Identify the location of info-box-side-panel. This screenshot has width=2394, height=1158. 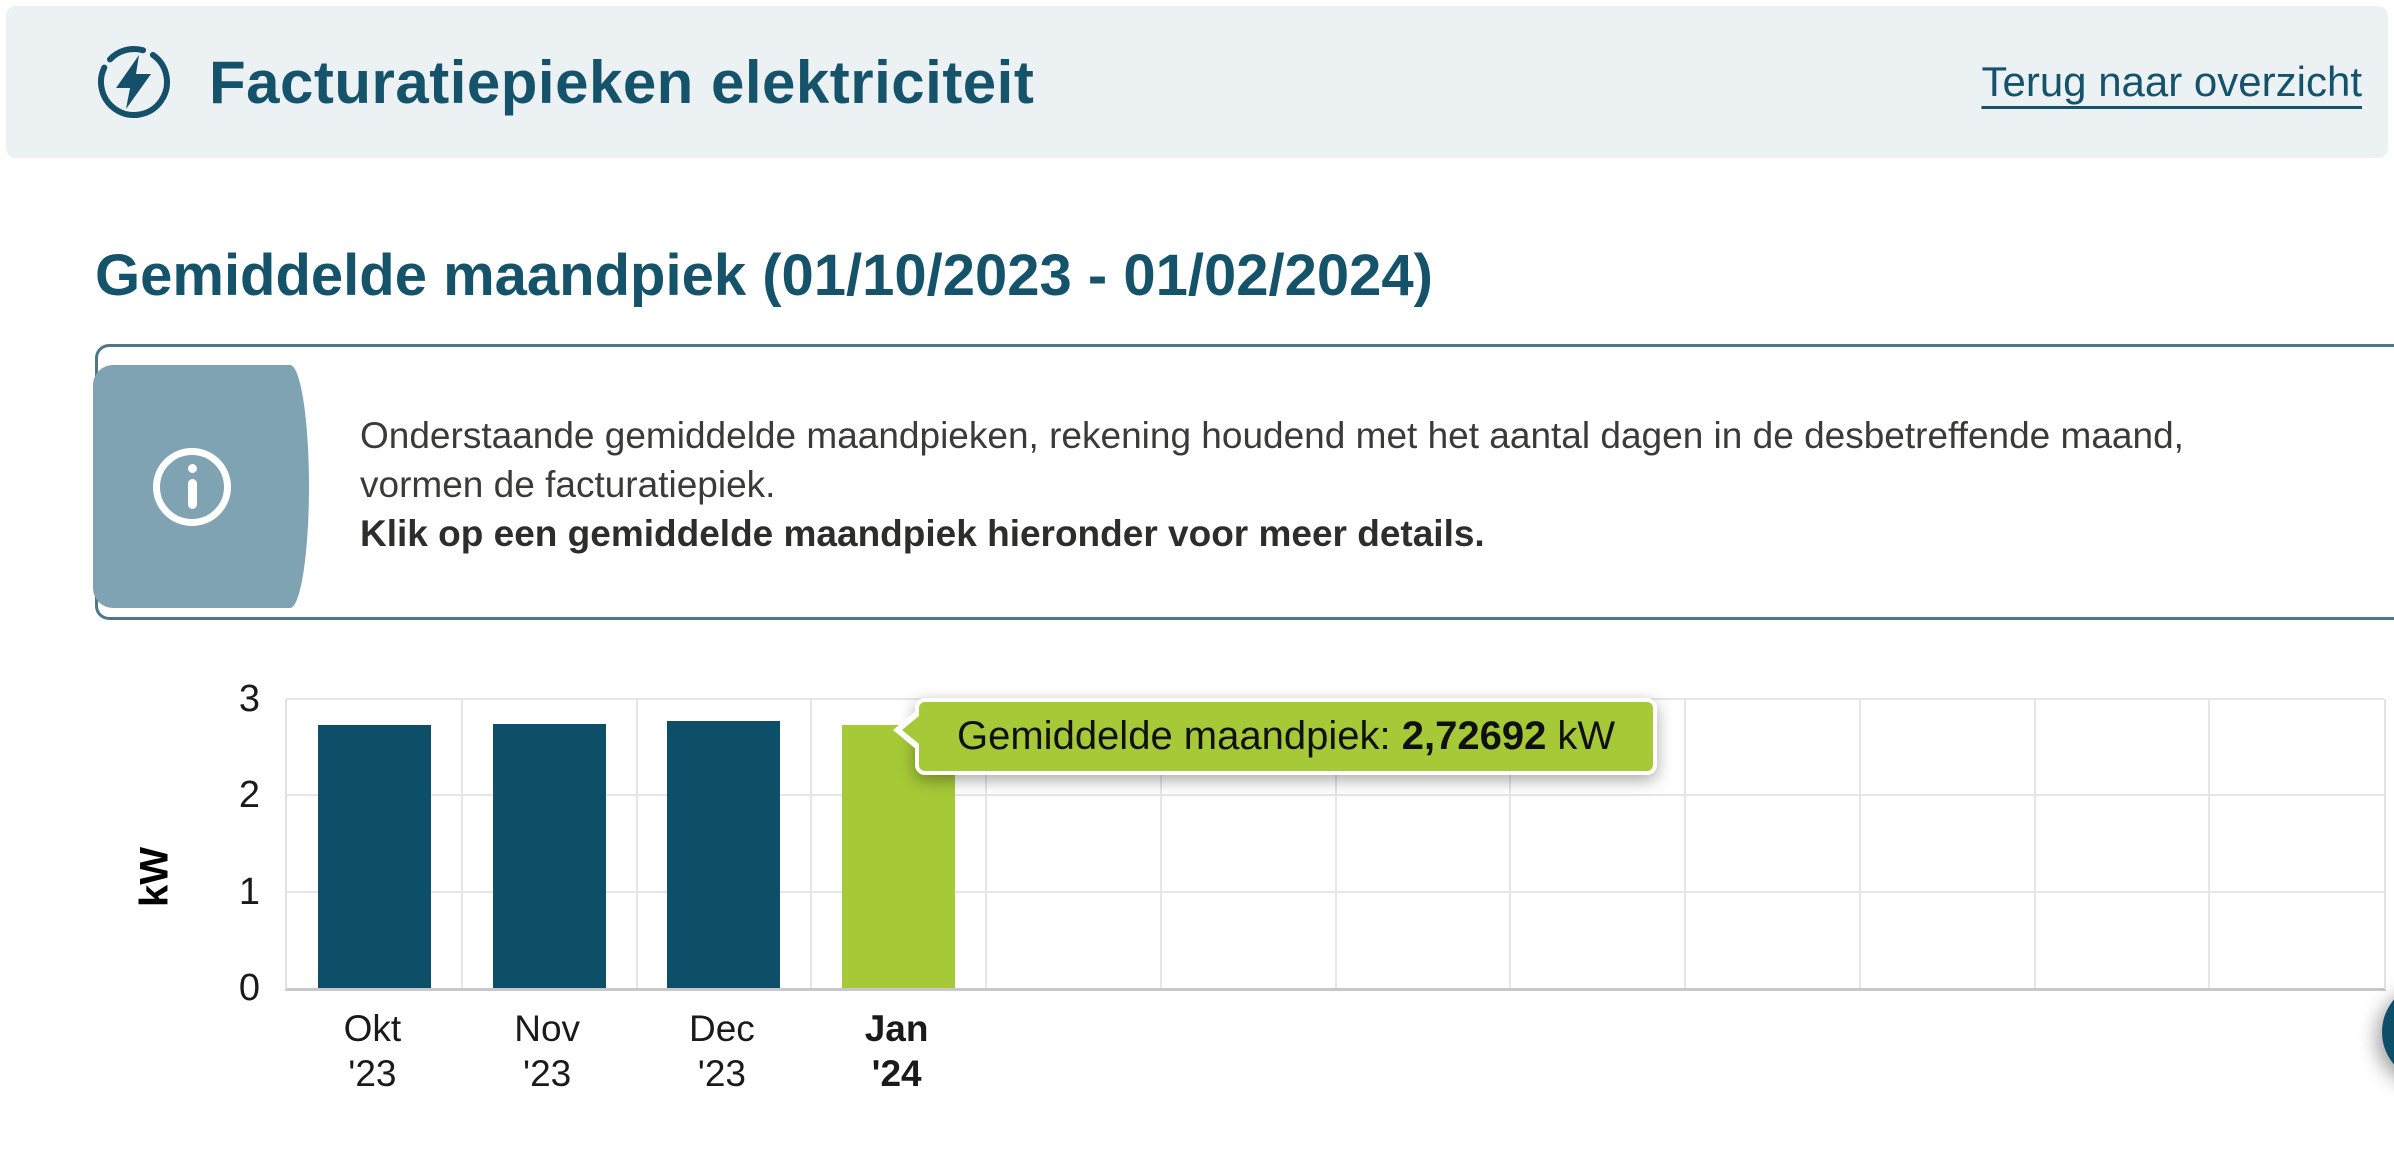
(201, 486).